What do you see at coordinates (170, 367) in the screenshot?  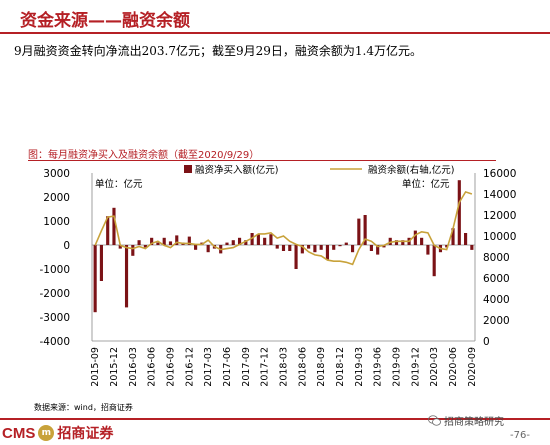 I see `x-tick-label: 2016-09` at bounding box center [170, 367].